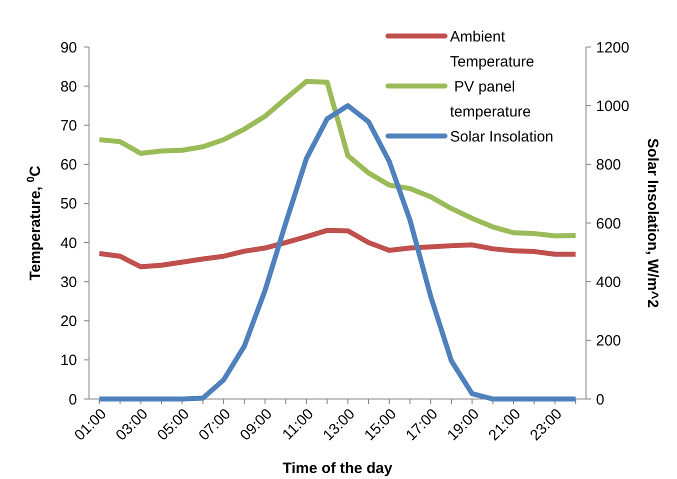 This screenshot has width=677, height=479. Describe the element at coordinates (613, 47) in the screenshot. I see `y2-tick-label: 1200` at that location.